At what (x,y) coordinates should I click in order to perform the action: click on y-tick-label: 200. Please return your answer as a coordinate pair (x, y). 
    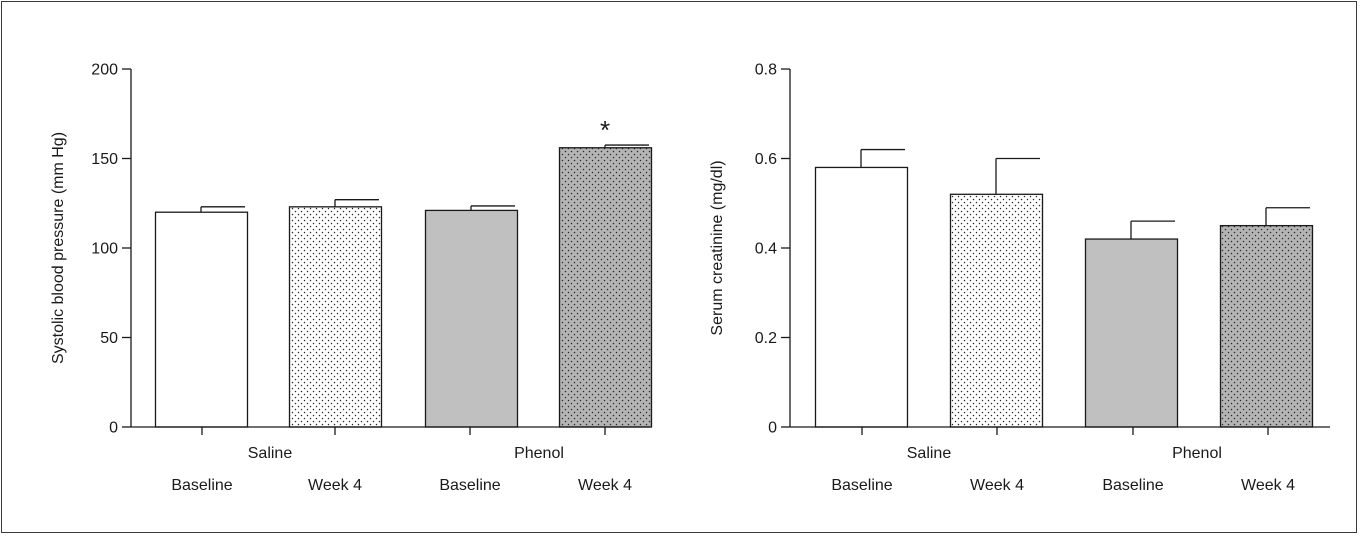
    Looking at the image, I should click on (104, 70).